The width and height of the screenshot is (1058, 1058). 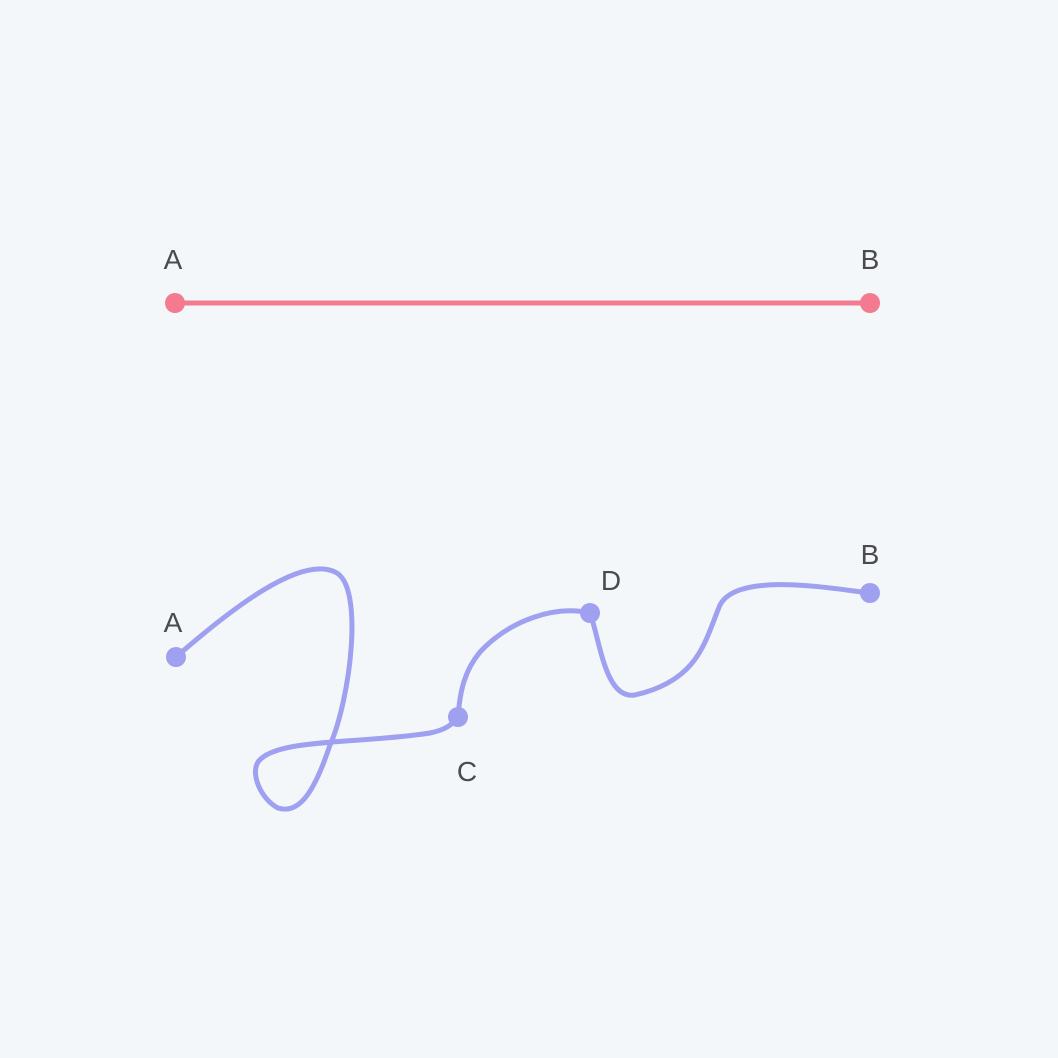 What do you see at coordinates (611, 580) in the screenshot?
I see `curved-path-waypoint-d-label: D` at bounding box center [611, 580].